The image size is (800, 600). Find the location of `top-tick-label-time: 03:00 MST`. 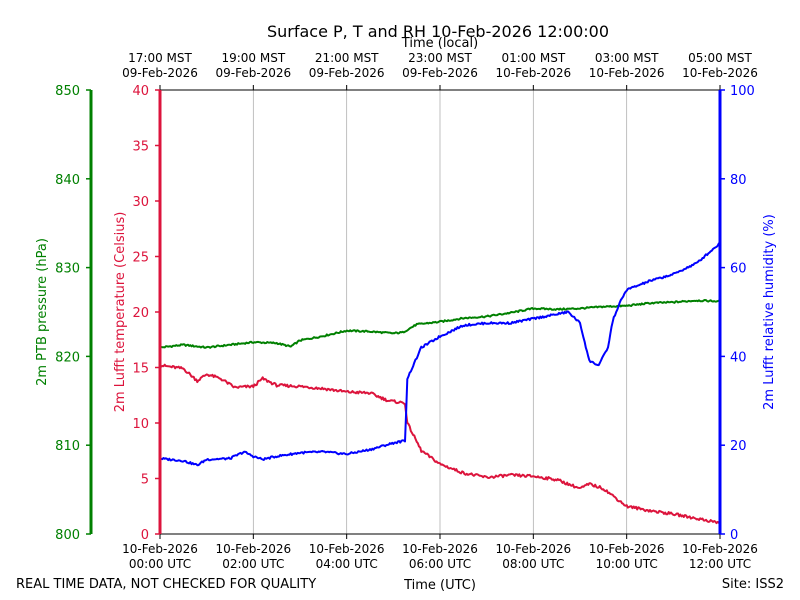

top-tick-label-time: 03:00 MST is located at coordinates (627, 58).